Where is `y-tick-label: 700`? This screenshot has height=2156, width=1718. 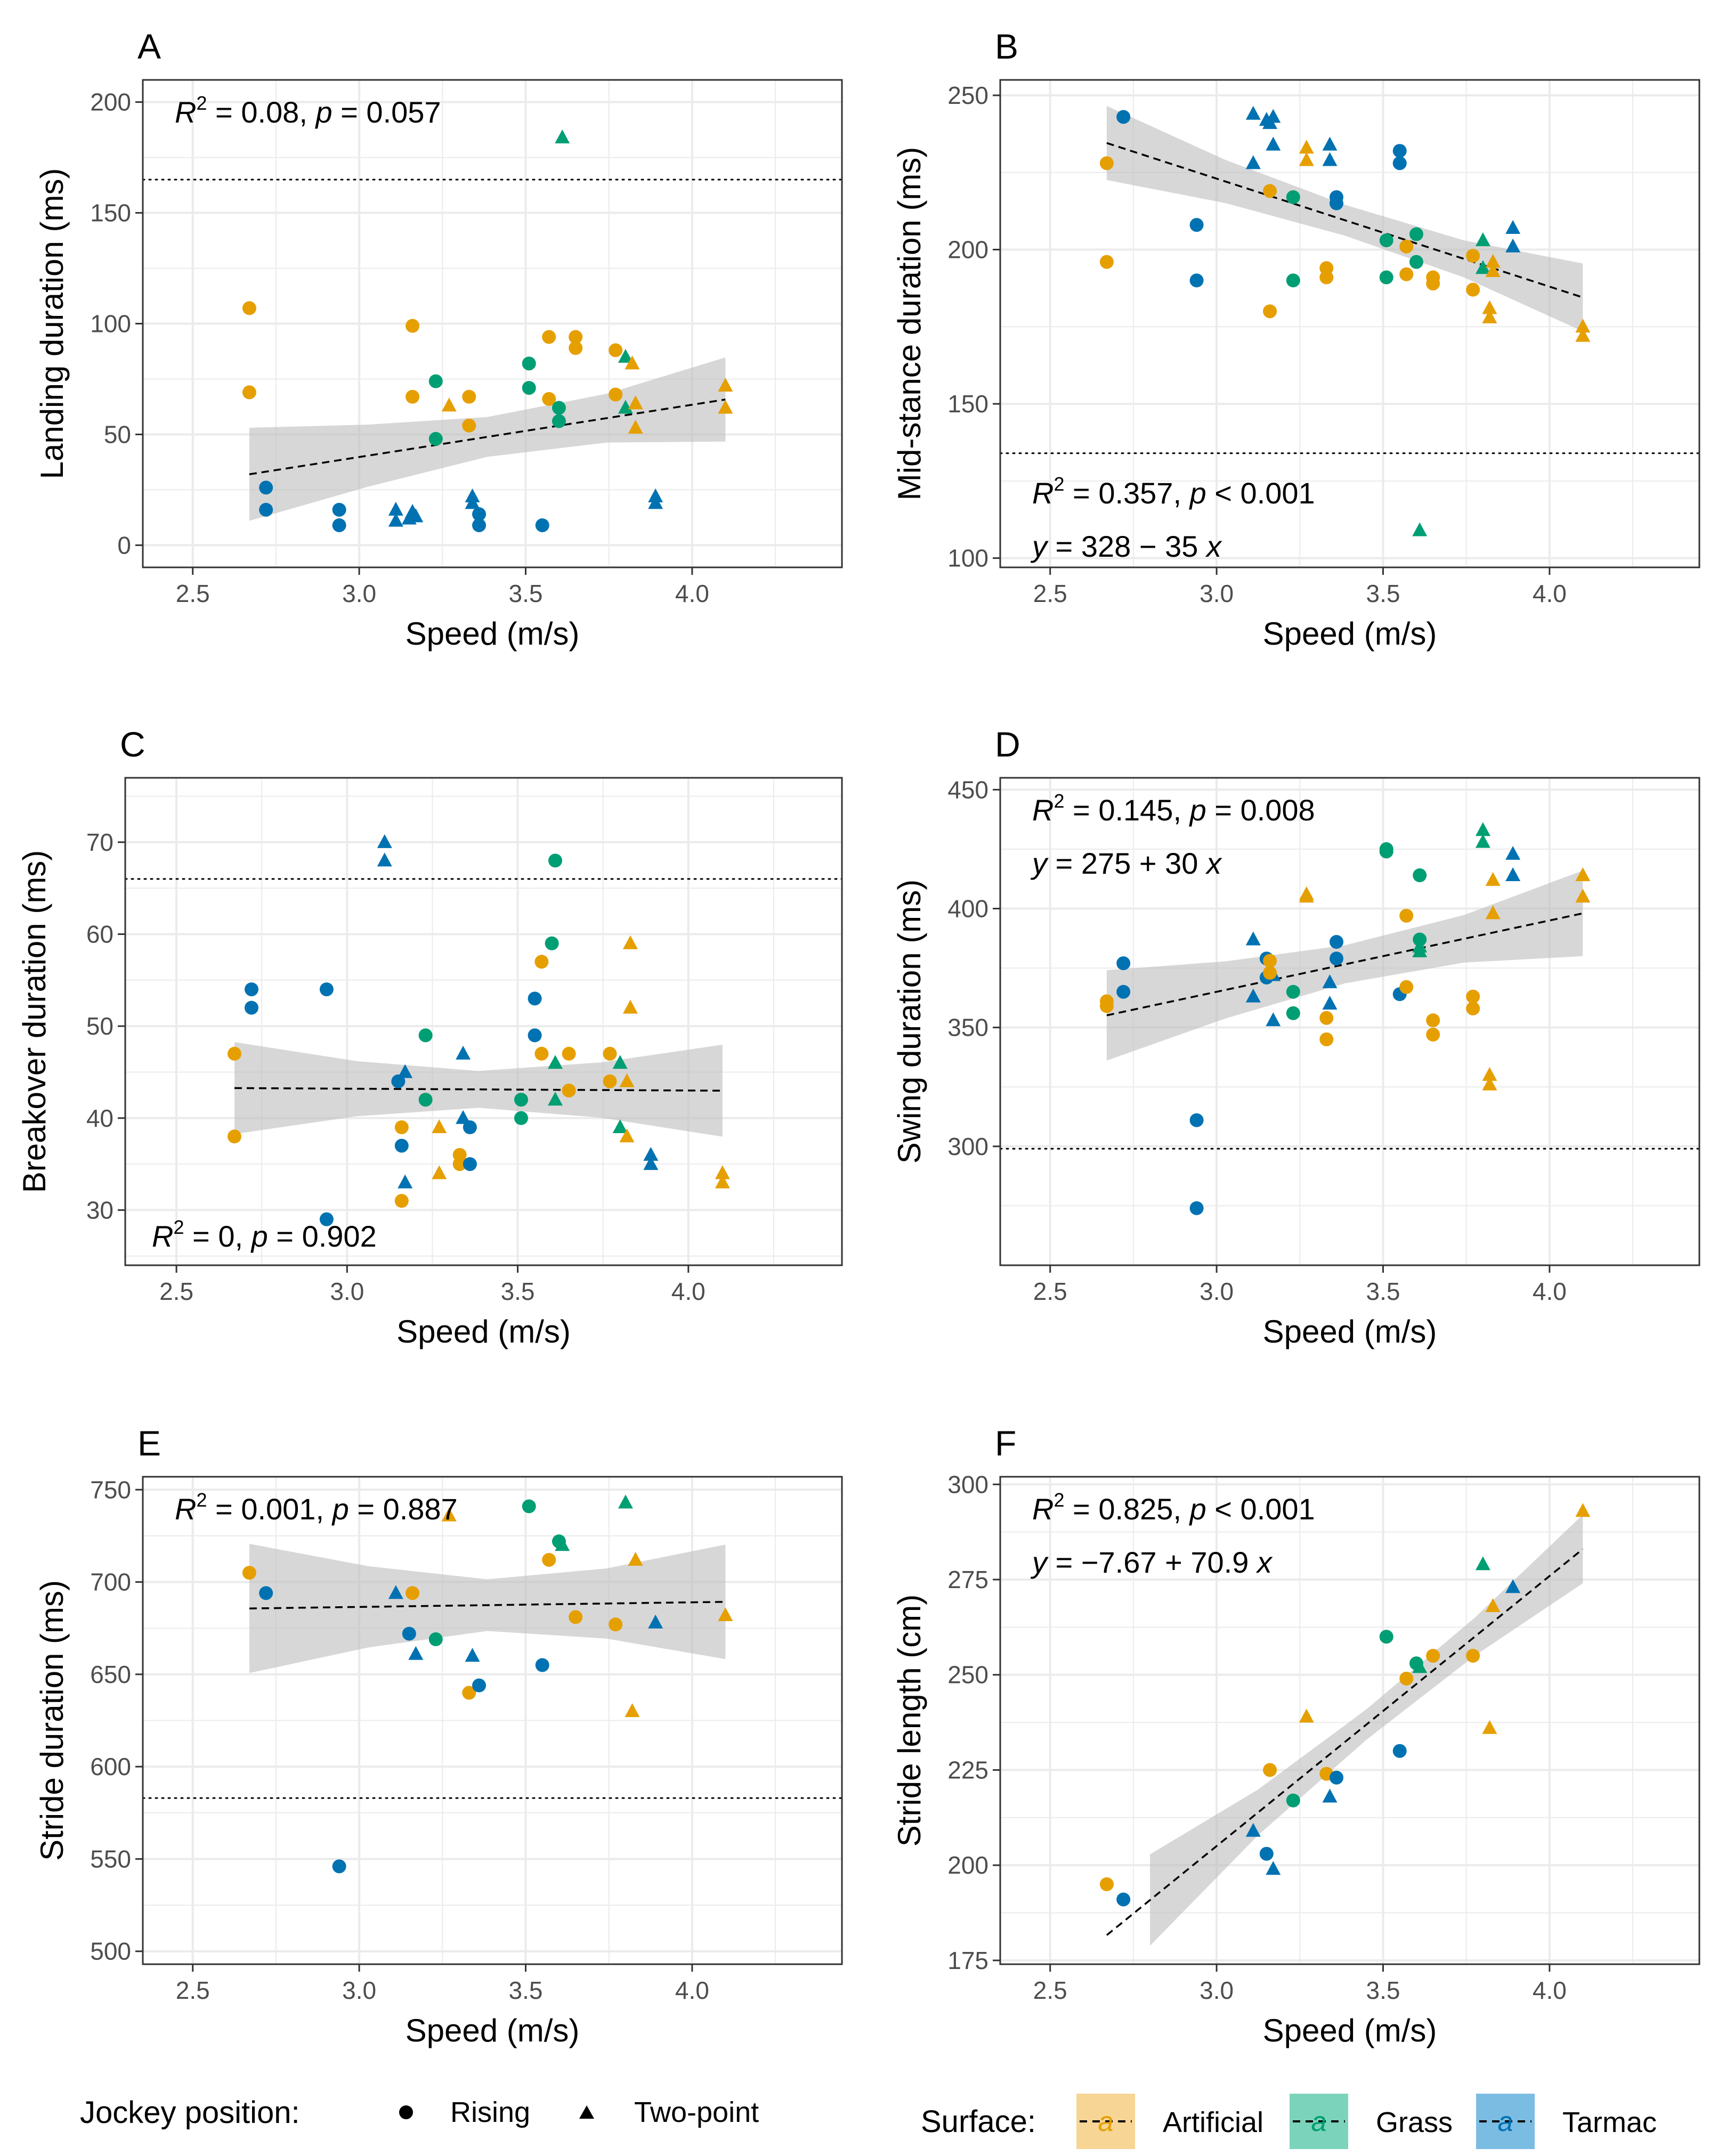
y-tick-label: 700 is located at coordinates (111, 1582).